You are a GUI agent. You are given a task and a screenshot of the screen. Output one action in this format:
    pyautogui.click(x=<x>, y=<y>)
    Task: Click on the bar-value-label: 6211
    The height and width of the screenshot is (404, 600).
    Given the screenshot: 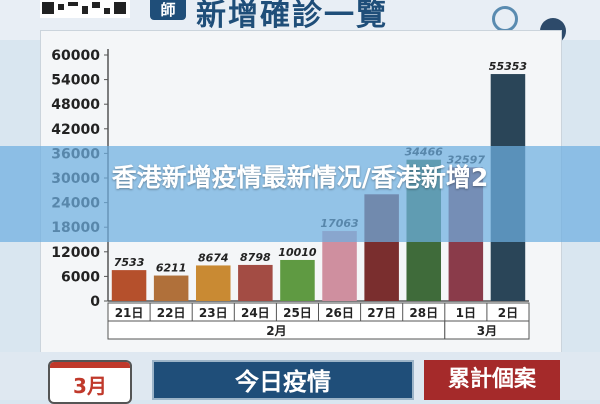 What is the action you would take?
    pyautogui.click(x=171, y=268)
    